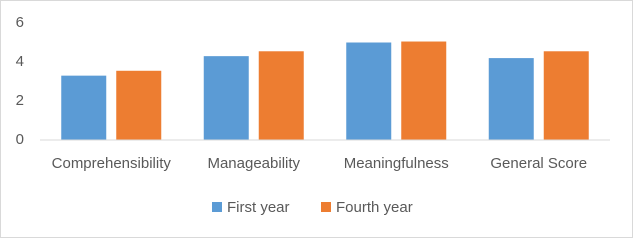 The width and height of the screenshot is (633, 240). I want to click on legend-label: Fourth year, so click(374, 207).